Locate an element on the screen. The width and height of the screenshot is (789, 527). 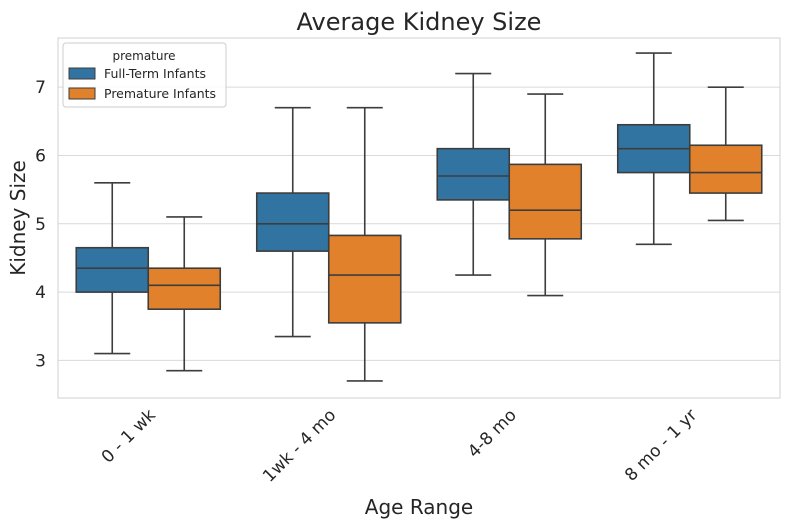
x-tick-label: 4-8 mo is located at coordinates (492, 433).